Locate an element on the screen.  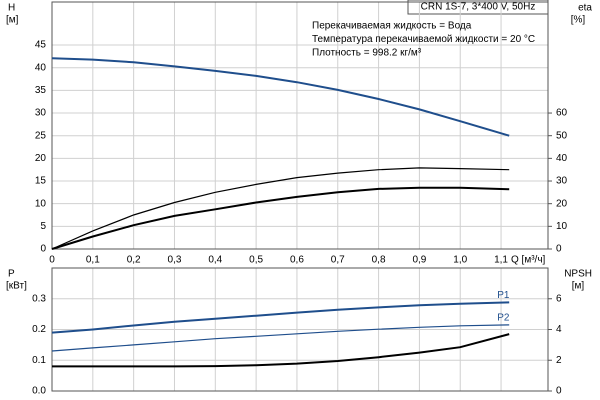
y2-axis-unit: [%] is located at coordinates (578, 20).